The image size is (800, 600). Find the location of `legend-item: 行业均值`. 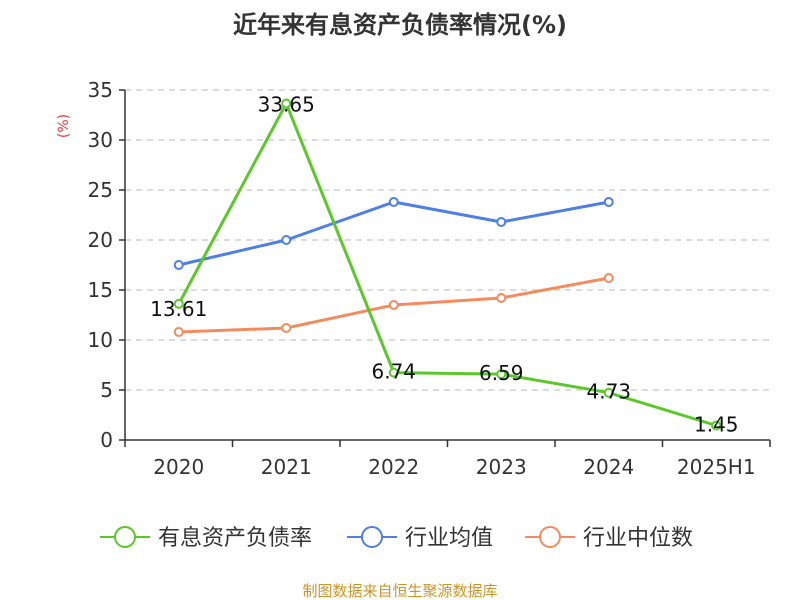

legend-item: 行业均值 is located at coordinates (420, 538).